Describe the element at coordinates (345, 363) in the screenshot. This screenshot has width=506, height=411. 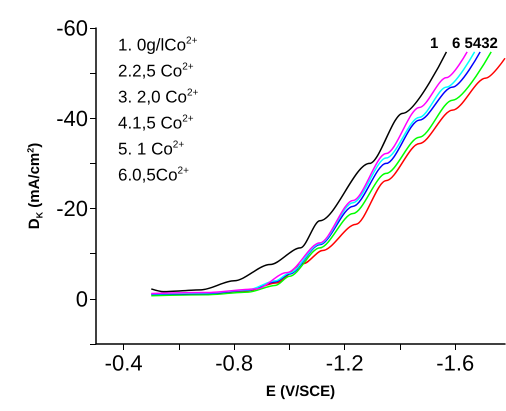
I see `x-tick-label: -1.2` at that location.